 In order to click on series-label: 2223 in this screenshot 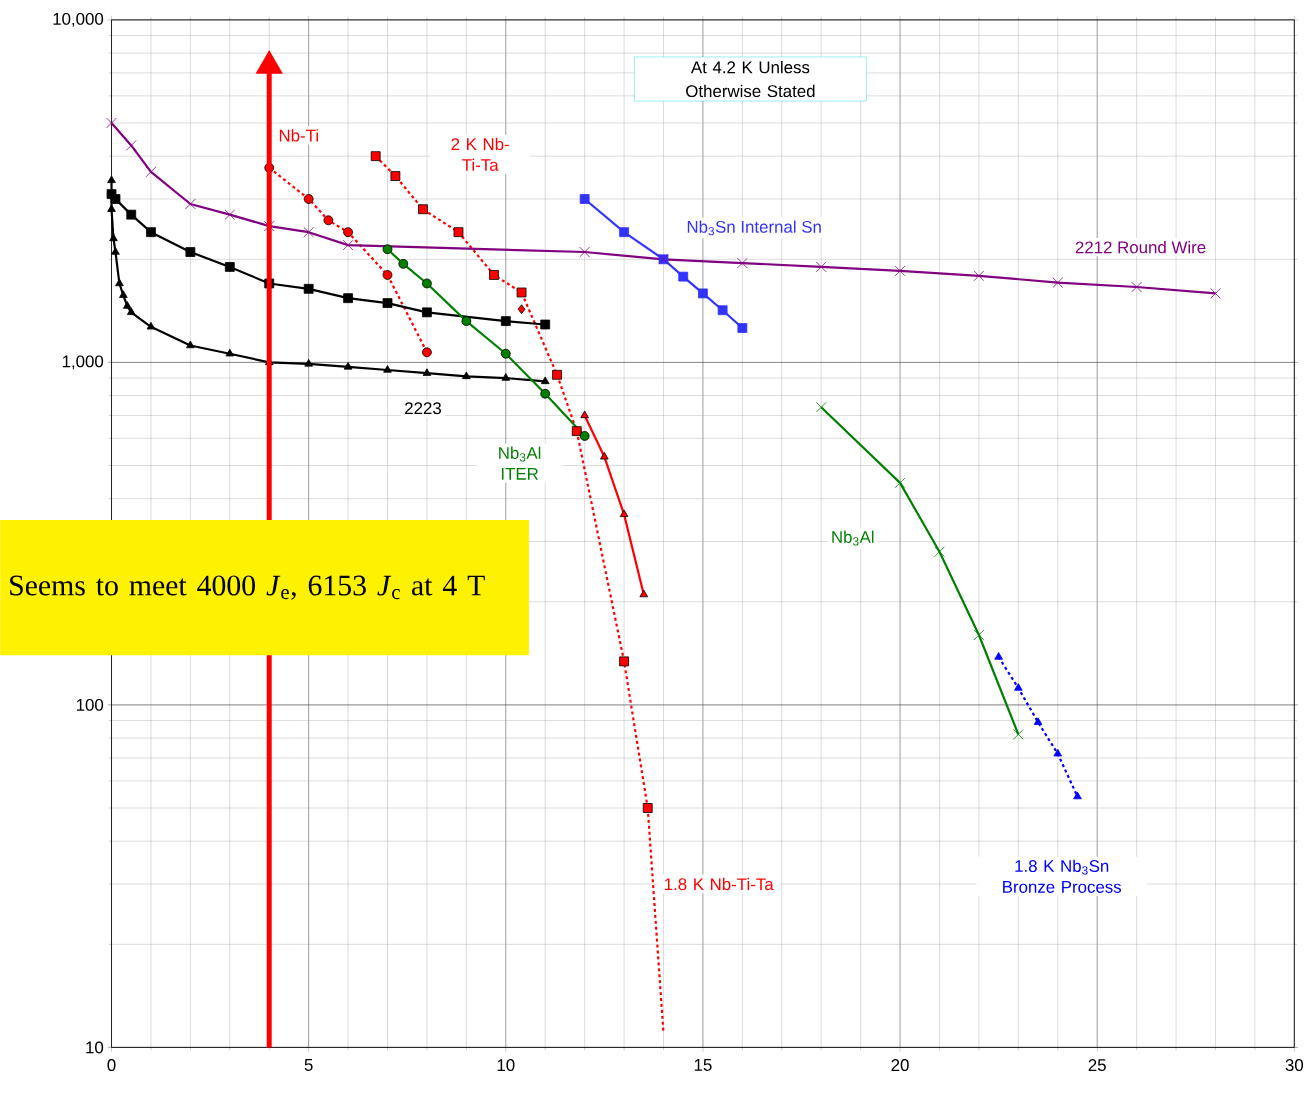, I will do `click(423, 408)`.